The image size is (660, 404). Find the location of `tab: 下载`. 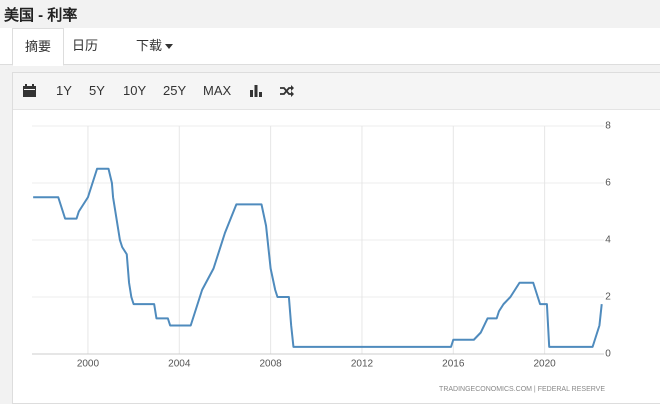

tab: 下载 is located at coordinates (149, 45).